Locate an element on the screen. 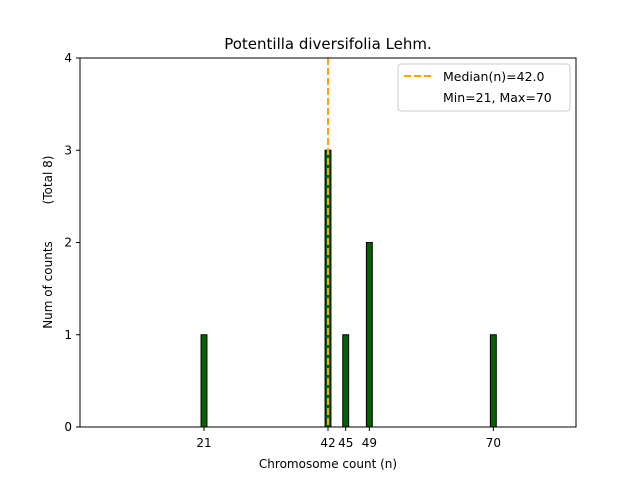 This screenshot has height=480, width=640. legend-median-label: Median(n)=42.0 is located at coordinates (493, 76).